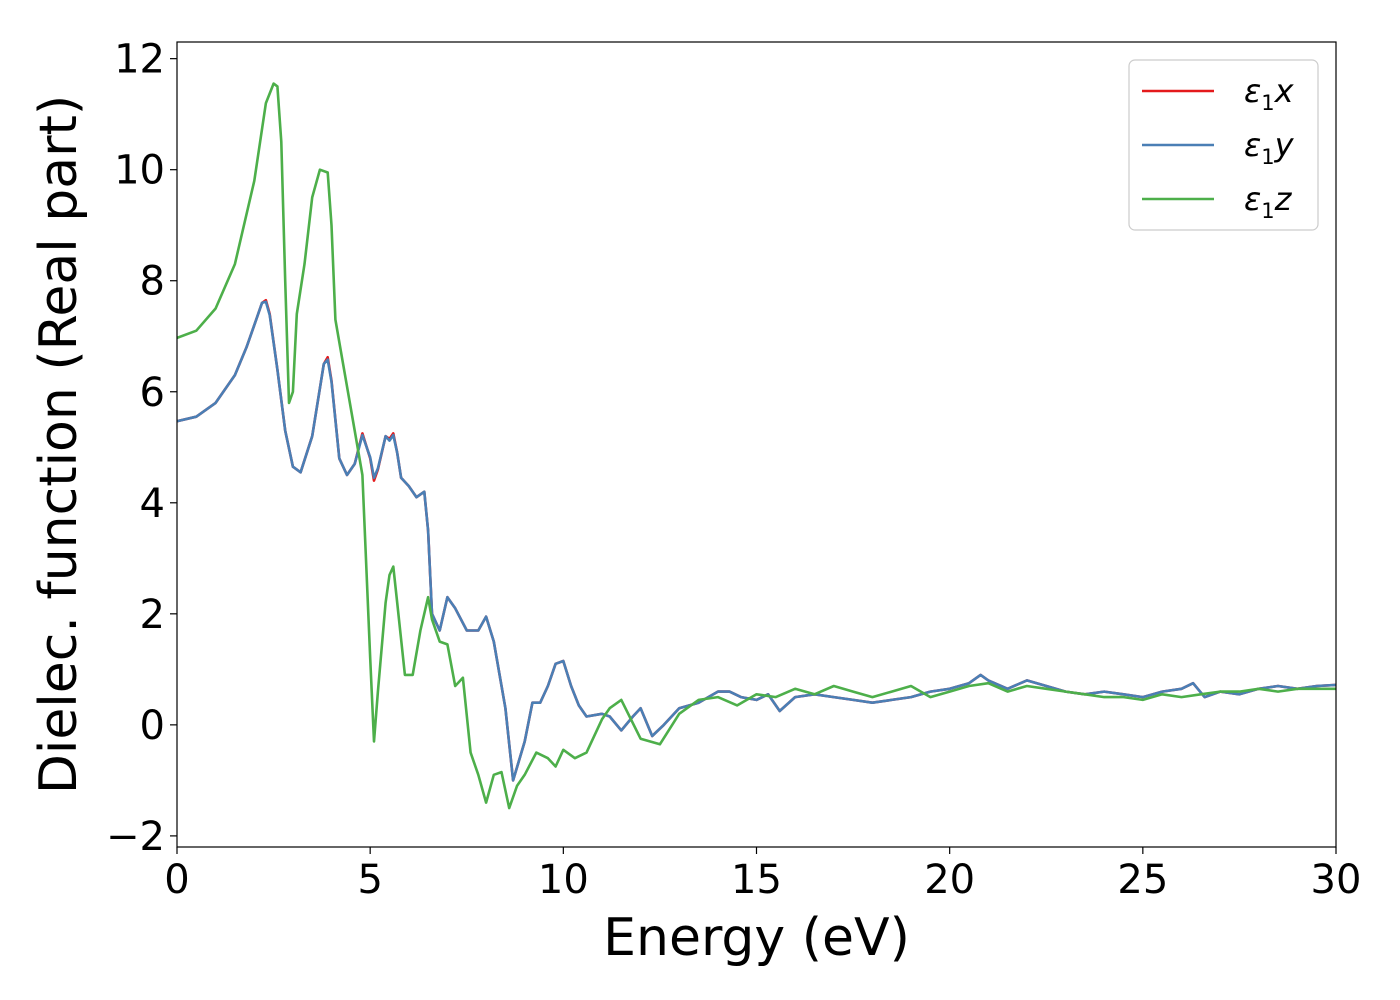  What do you see at coordinates (756, 880) in the screenshot?
I see `x-tick-label: 15` at bounding box center [756, 880].